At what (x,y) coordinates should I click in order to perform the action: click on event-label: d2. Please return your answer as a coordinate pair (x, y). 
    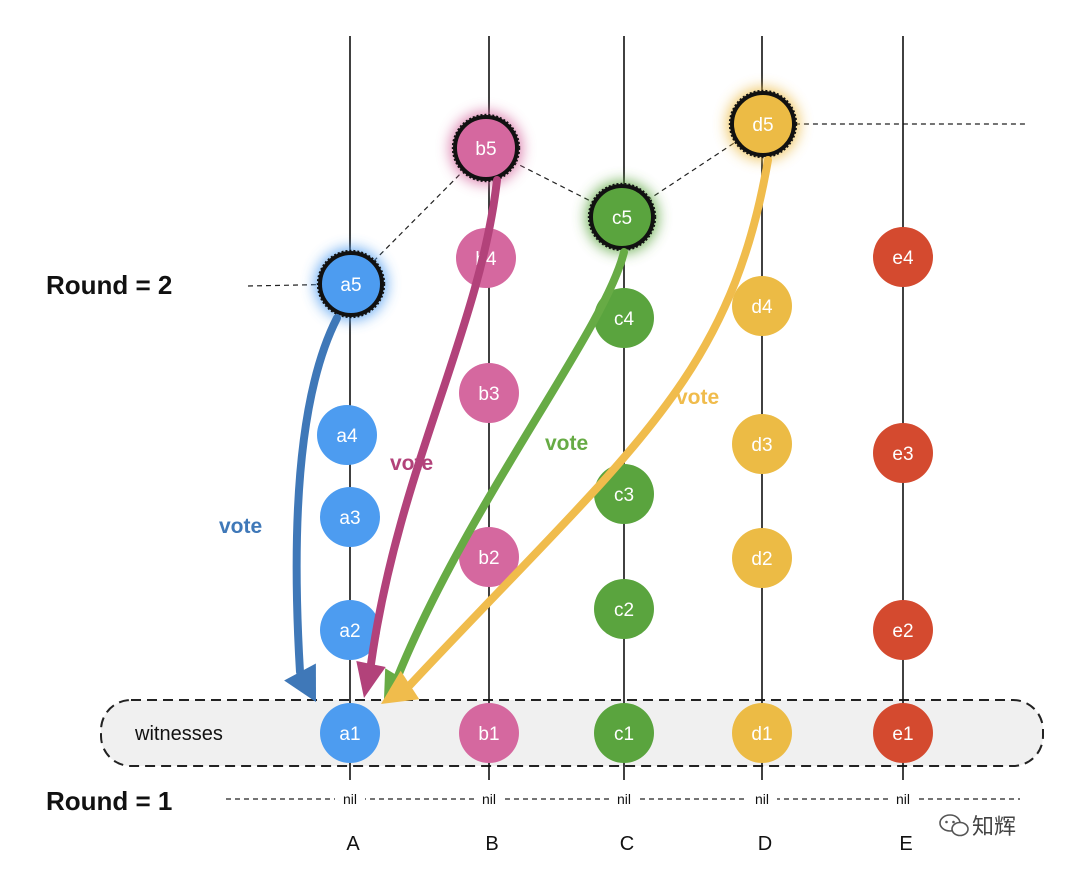
    Looking at the image, I should click on (761, 559).